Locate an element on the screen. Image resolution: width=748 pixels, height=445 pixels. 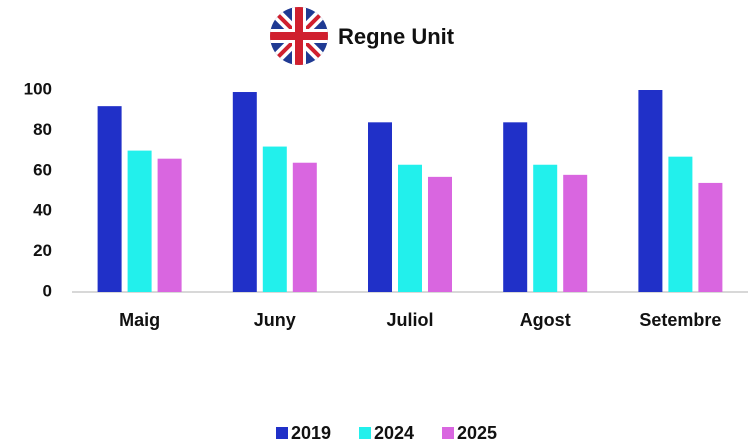
y-tick-label: 40 is located at coordinates (42, 210).